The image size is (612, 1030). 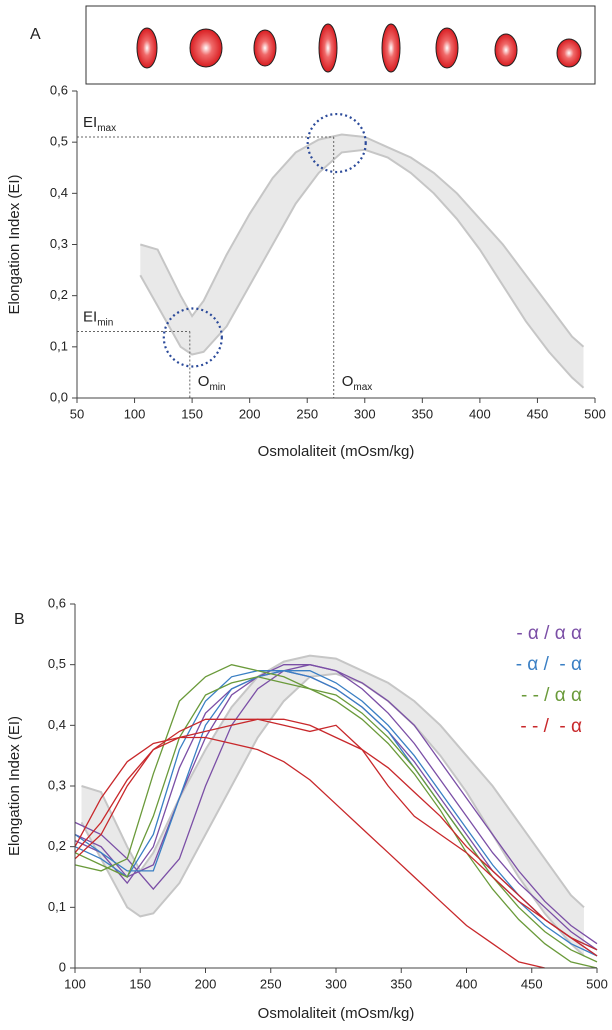 What do you see at coordinates (77, 413) in the screenshot?
I see `x-tick-label: 50` at bounding box center [77, 413].